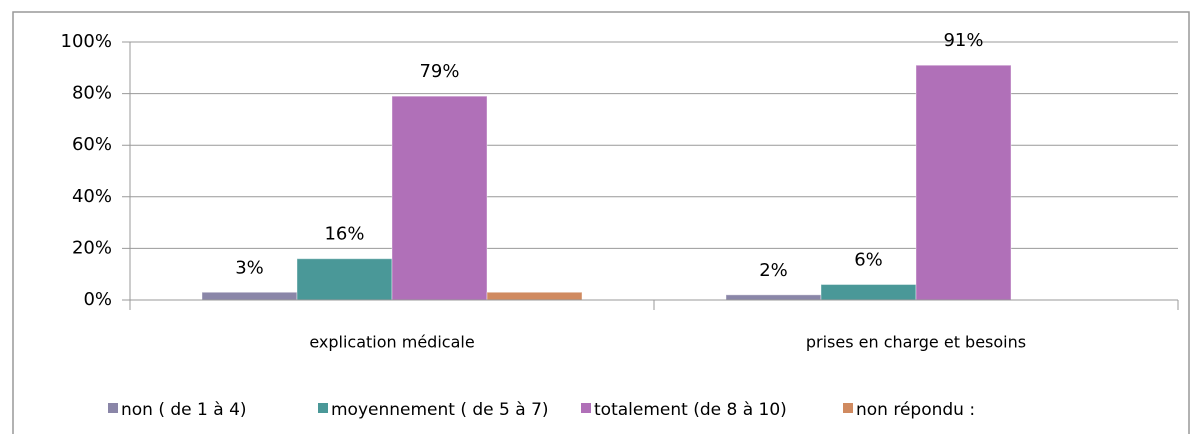 The width and height of the screenshot is (1195, 434). Describe the element at coordinates (915, 410) in the screenshot. I see `legend-label: non répondu :` at that location.